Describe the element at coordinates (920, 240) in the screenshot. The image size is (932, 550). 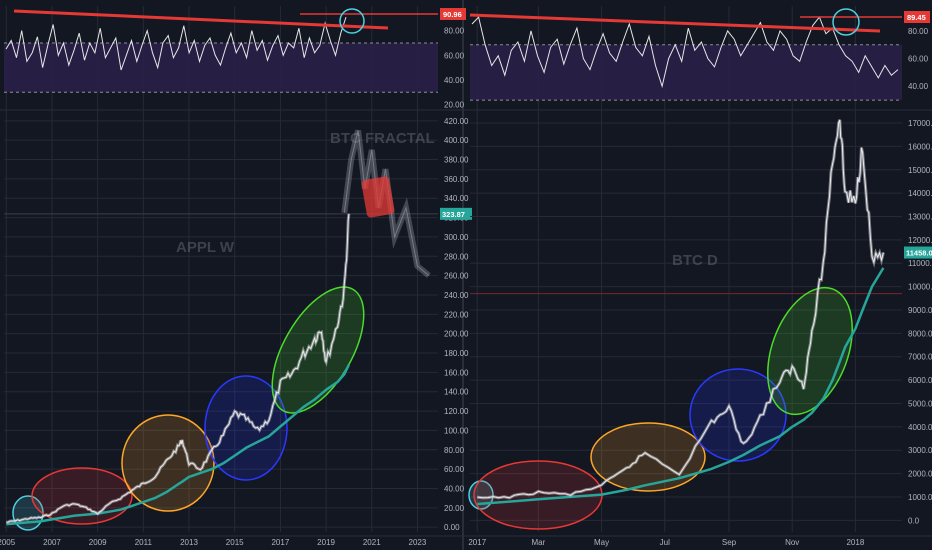
I see `y-tick-label: 12000.0` at that location.